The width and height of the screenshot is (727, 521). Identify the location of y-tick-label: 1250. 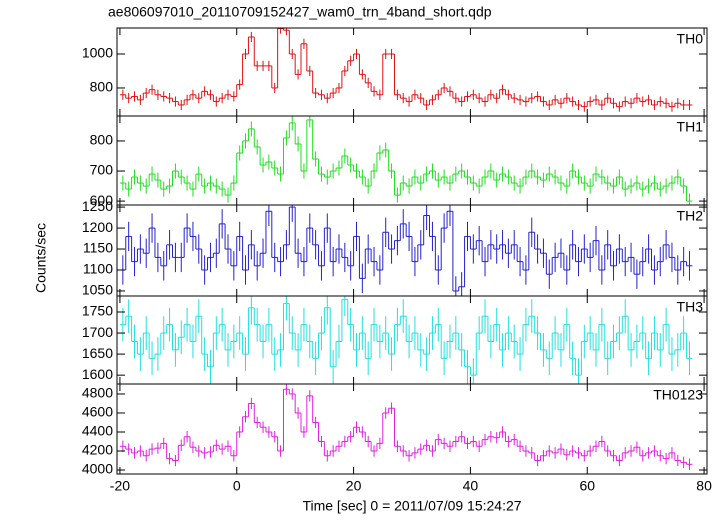
(97, 206).